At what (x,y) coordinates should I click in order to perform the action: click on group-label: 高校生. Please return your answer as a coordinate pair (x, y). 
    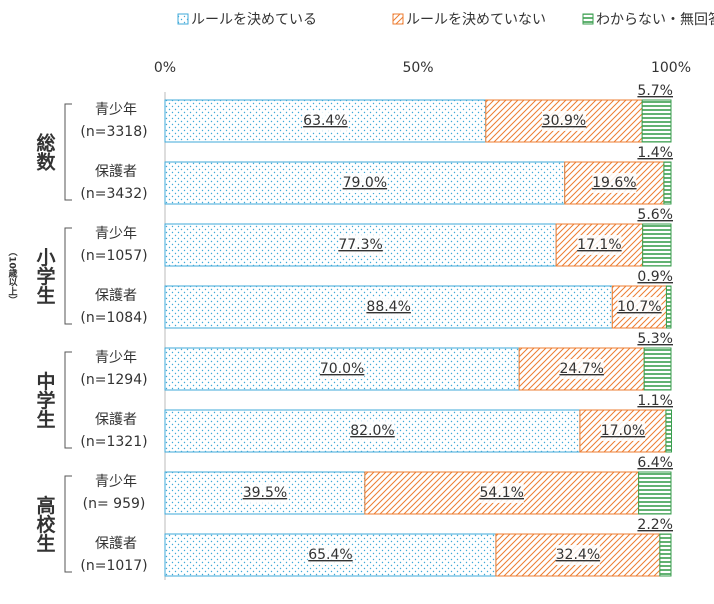
    Looking at the image, I should click on (45, 523).